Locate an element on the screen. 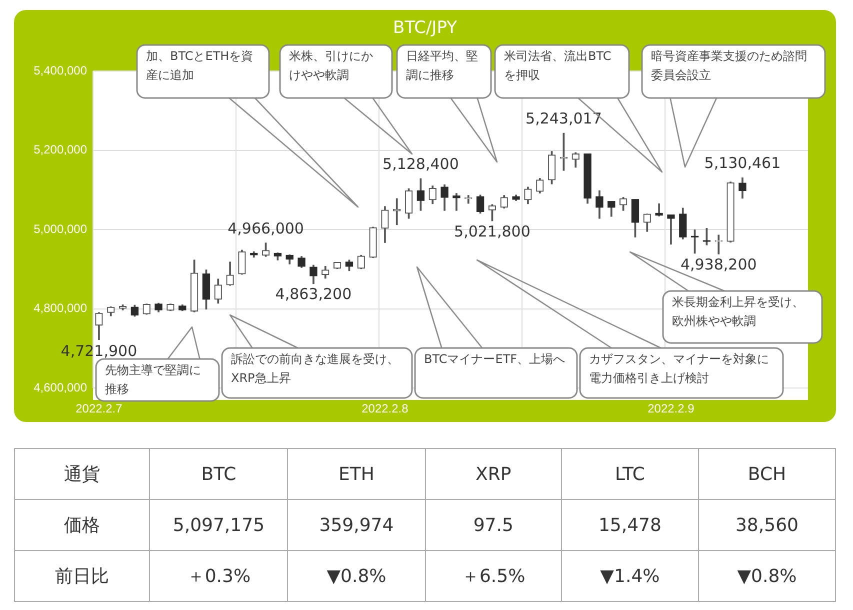 This screenshot has width=853, height=610. annotation: 暗号資産事業支援のため諮問委員会設立 is located at coordinates (733, 71).